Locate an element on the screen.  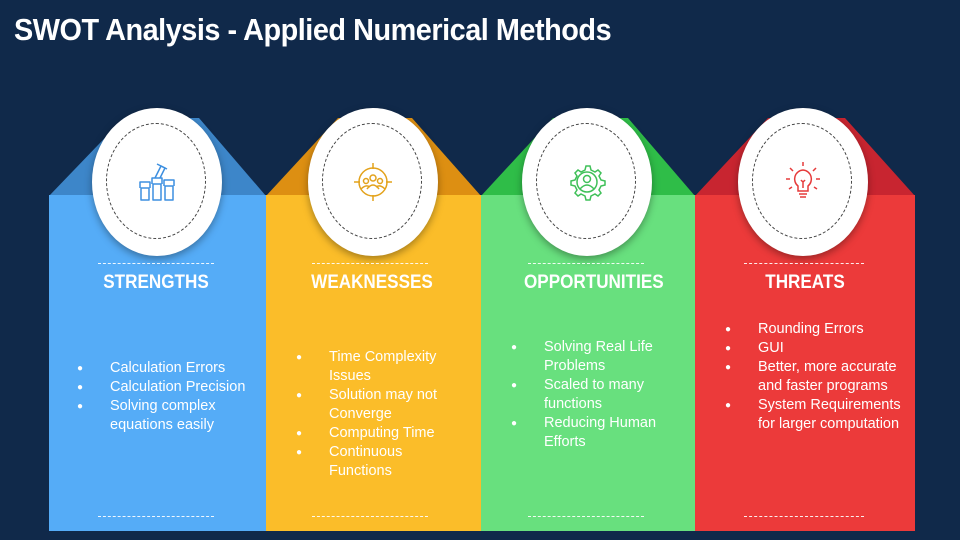
list-item: Solution may not Converge is located at coordinates (382, 405).